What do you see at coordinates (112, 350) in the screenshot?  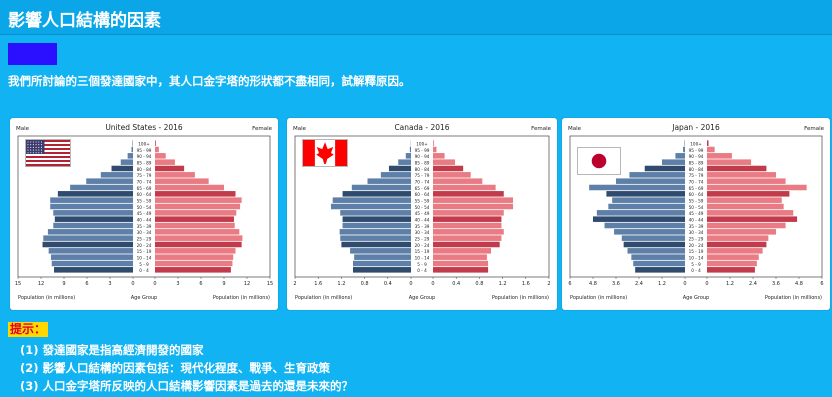 I see `hint-item: (1) 發達國家是指高經濟開發的國家` at bounding box center [112, 350].